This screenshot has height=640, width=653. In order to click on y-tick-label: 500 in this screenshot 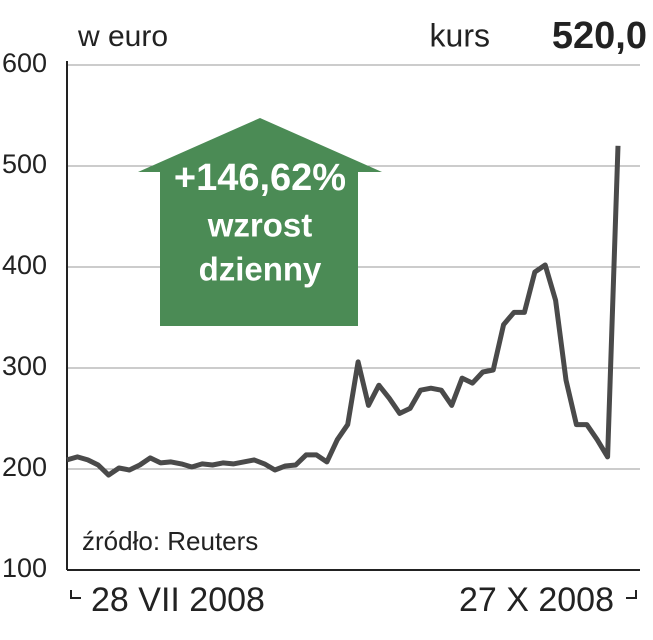, I will do `click(24, 164)`.